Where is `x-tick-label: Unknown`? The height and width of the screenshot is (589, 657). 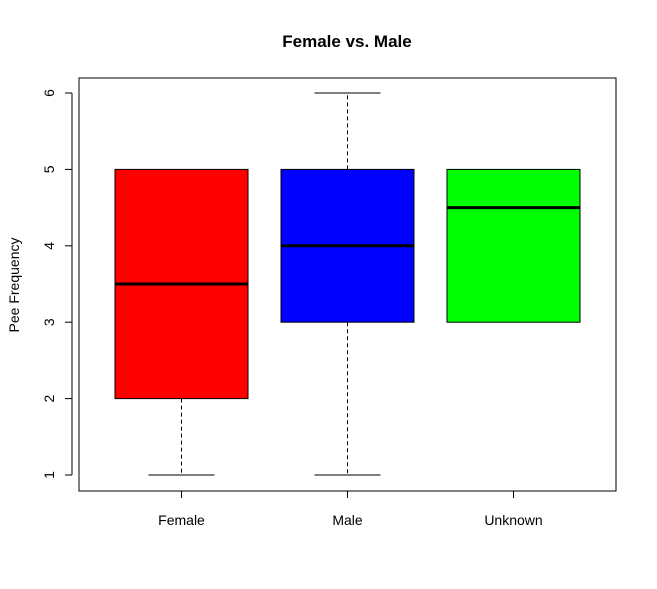
x-tick-label: Unknown is located at coordinates (513, 520).